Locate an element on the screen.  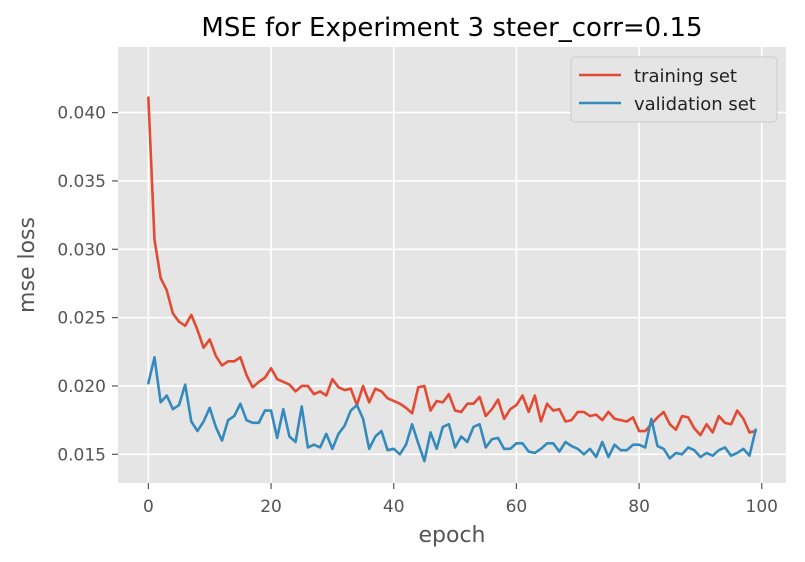
y-tick-label: 0.035 is located at coordinates (81, 182).